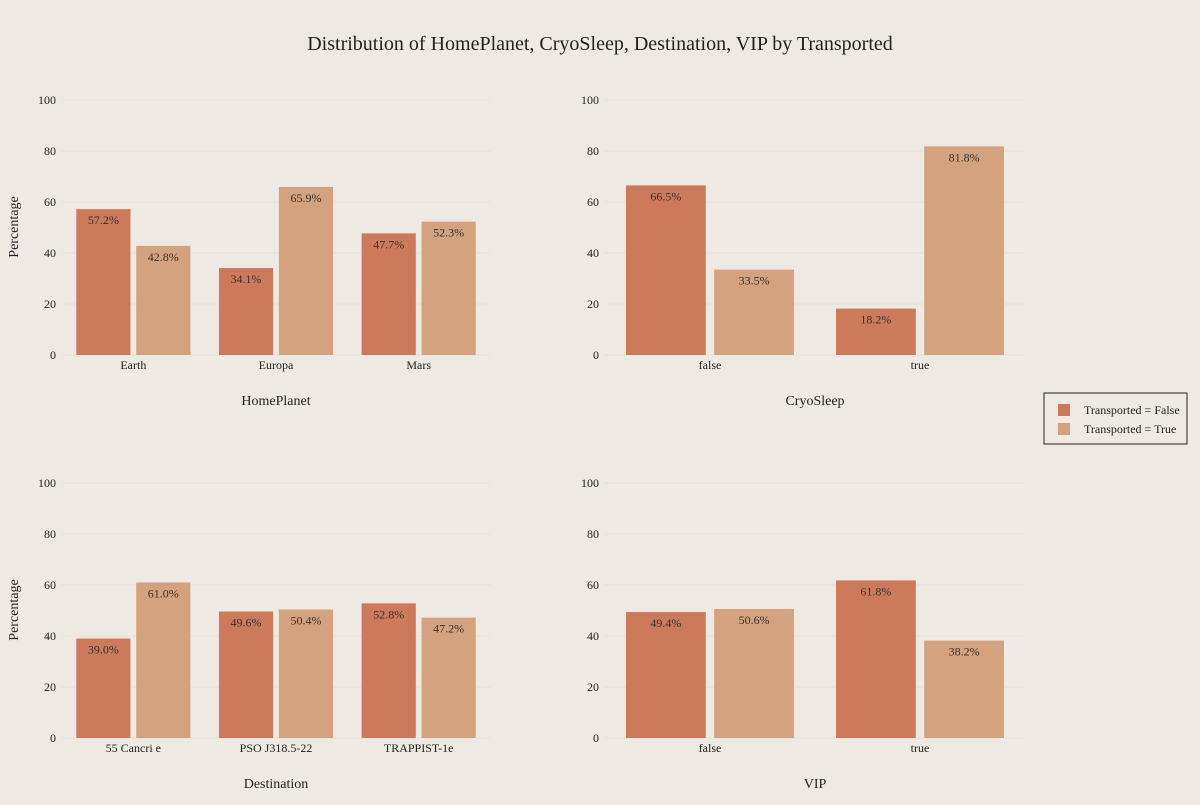  What do you see at coordinates (388, 614) in the screenshot?
I see `bar-data-label: 52.8%` at bounding box center [388, 614].